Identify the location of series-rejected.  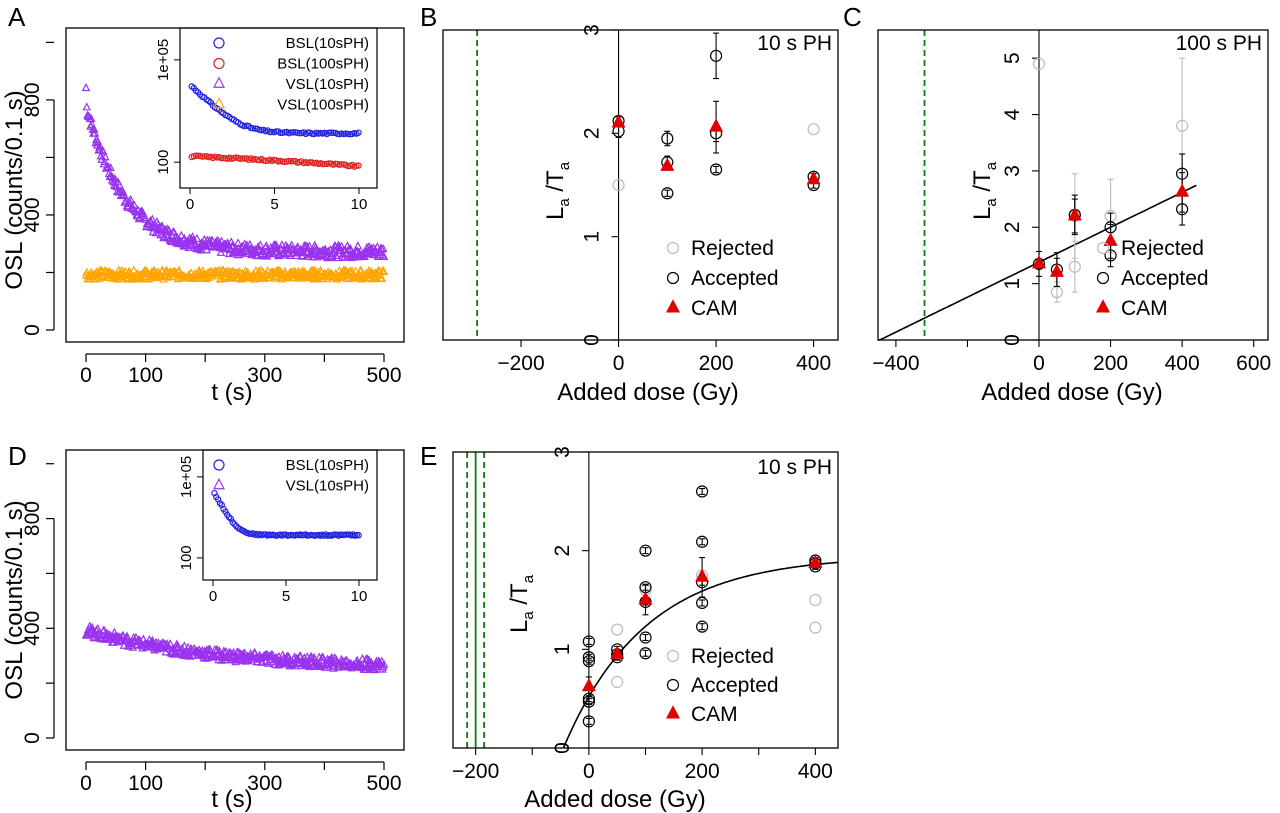
(716, 157).